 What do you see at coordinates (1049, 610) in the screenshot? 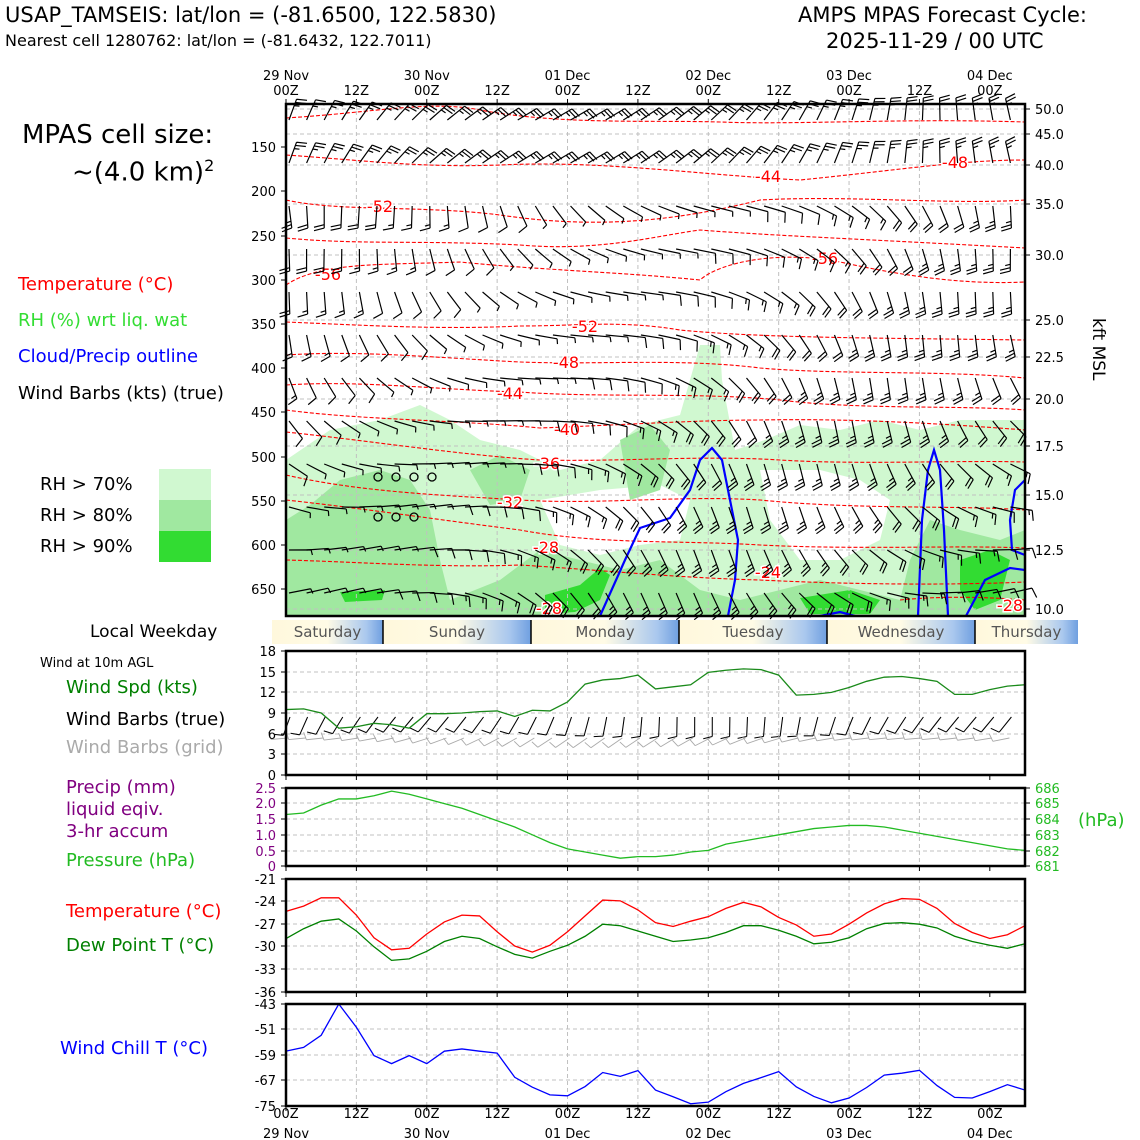
I see `kft-tick-label: 10.0` at bounding box center [1049, 610].